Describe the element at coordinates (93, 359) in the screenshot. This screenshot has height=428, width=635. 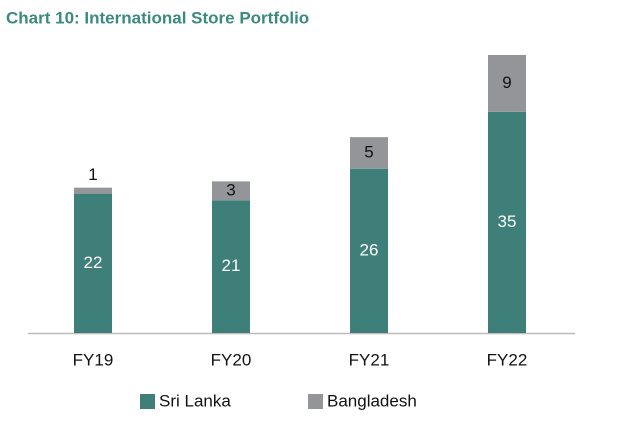
I see `x-tick-label: FY19` at that location.